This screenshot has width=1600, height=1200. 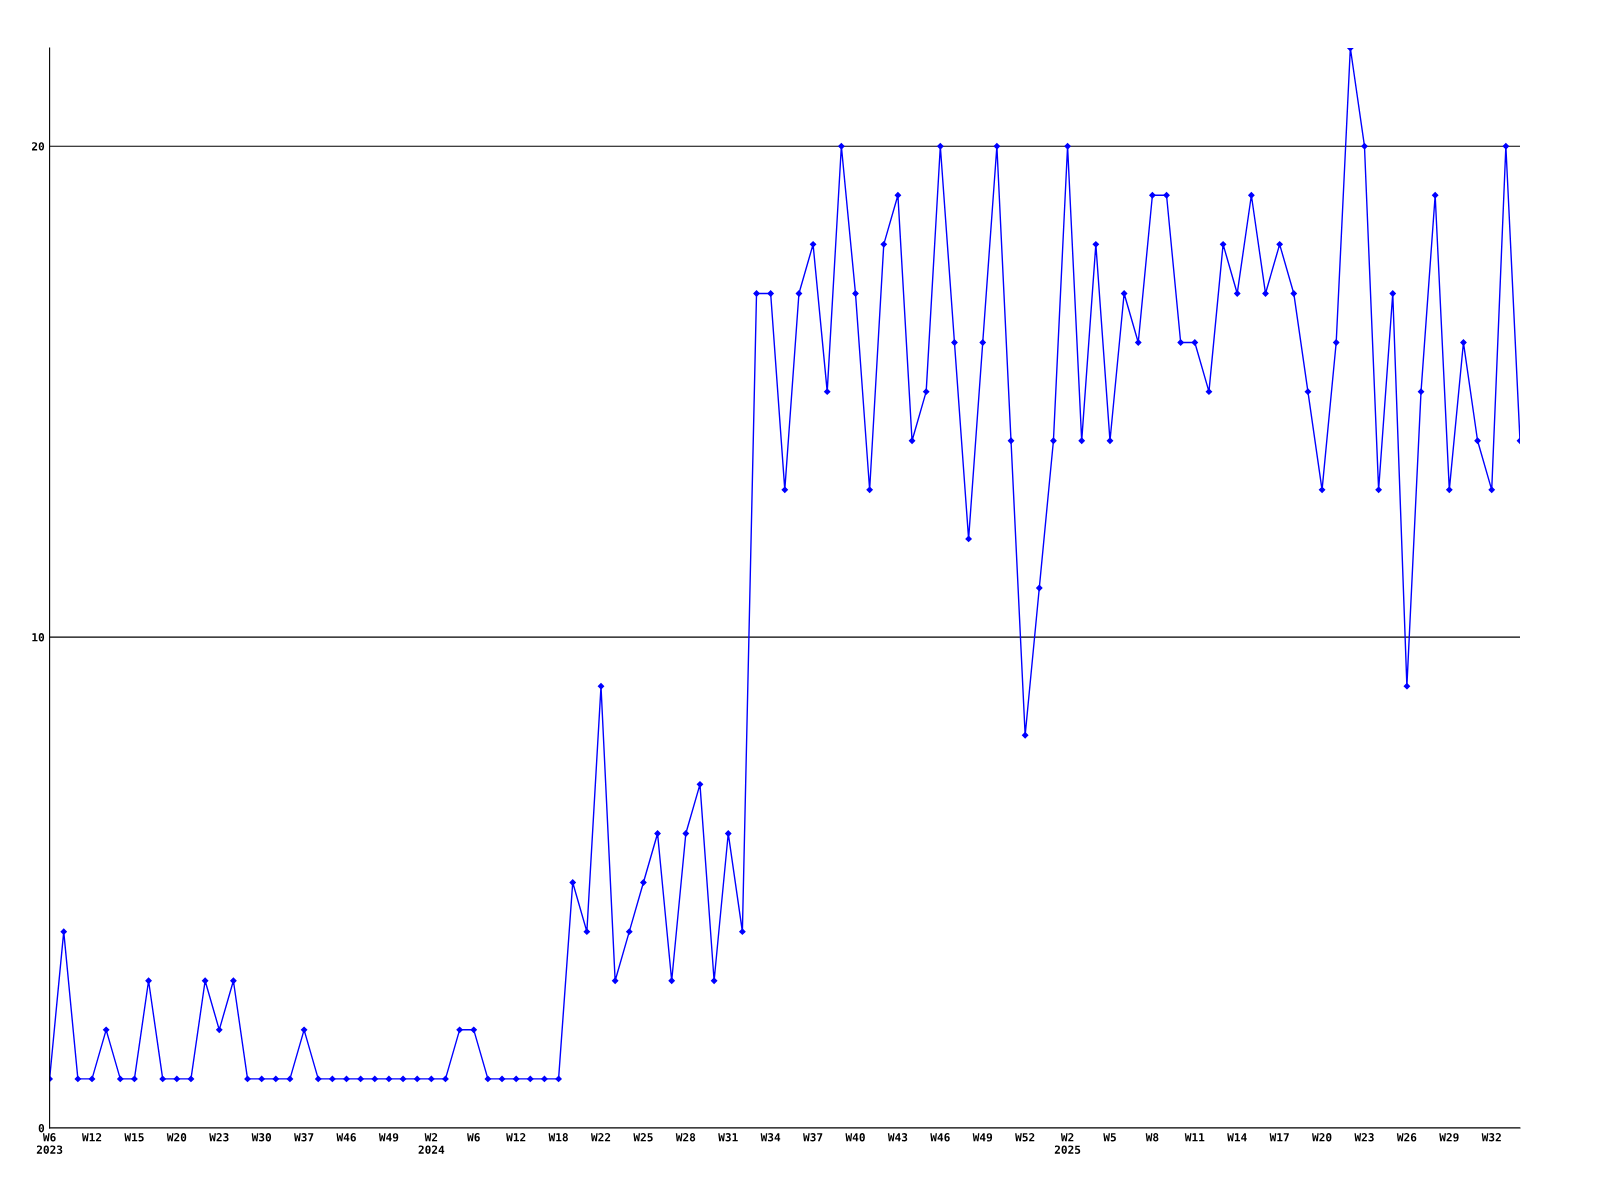 I want to click on x-tick-label: W2 2024, so click(x=431, y=1143).